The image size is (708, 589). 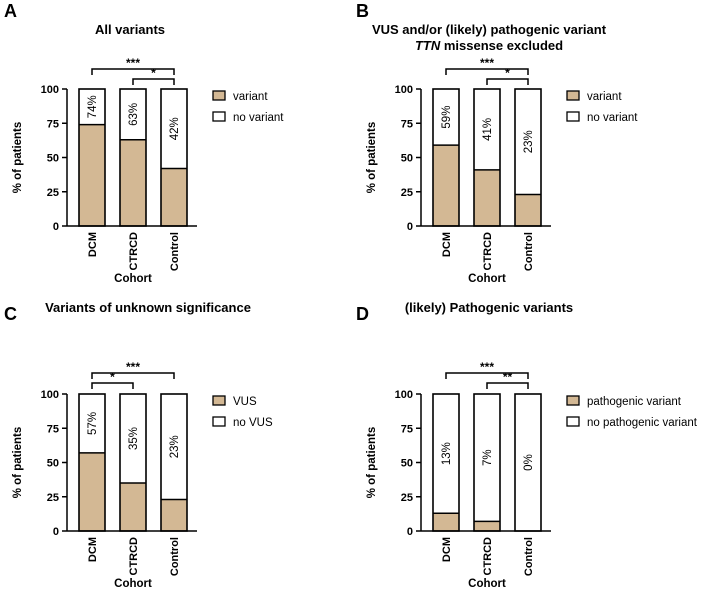 I want to click on data-label: 13%, so click(x=447, y=453).